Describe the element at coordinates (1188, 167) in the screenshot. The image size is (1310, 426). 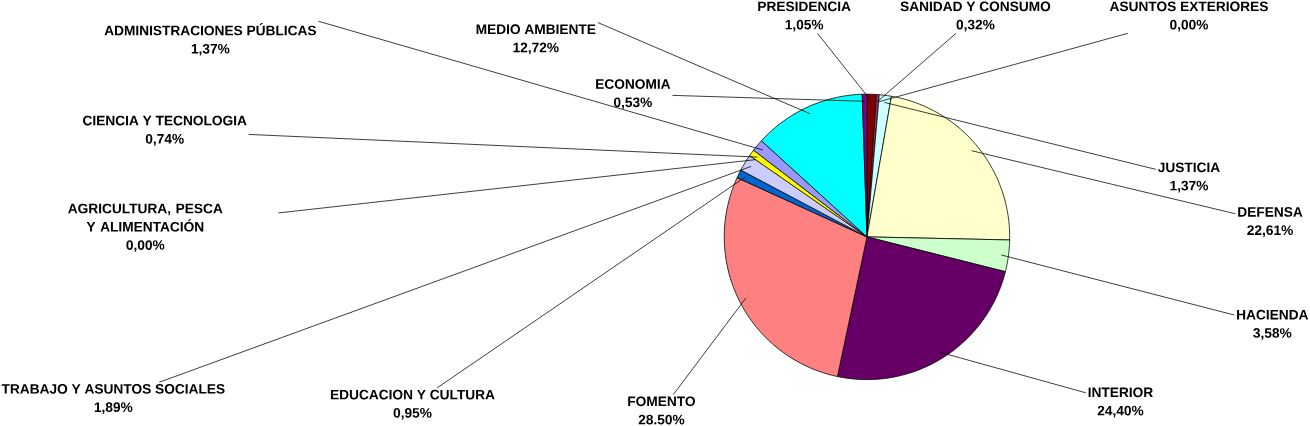
I see `slice-label: JUSTICIA` at that location.